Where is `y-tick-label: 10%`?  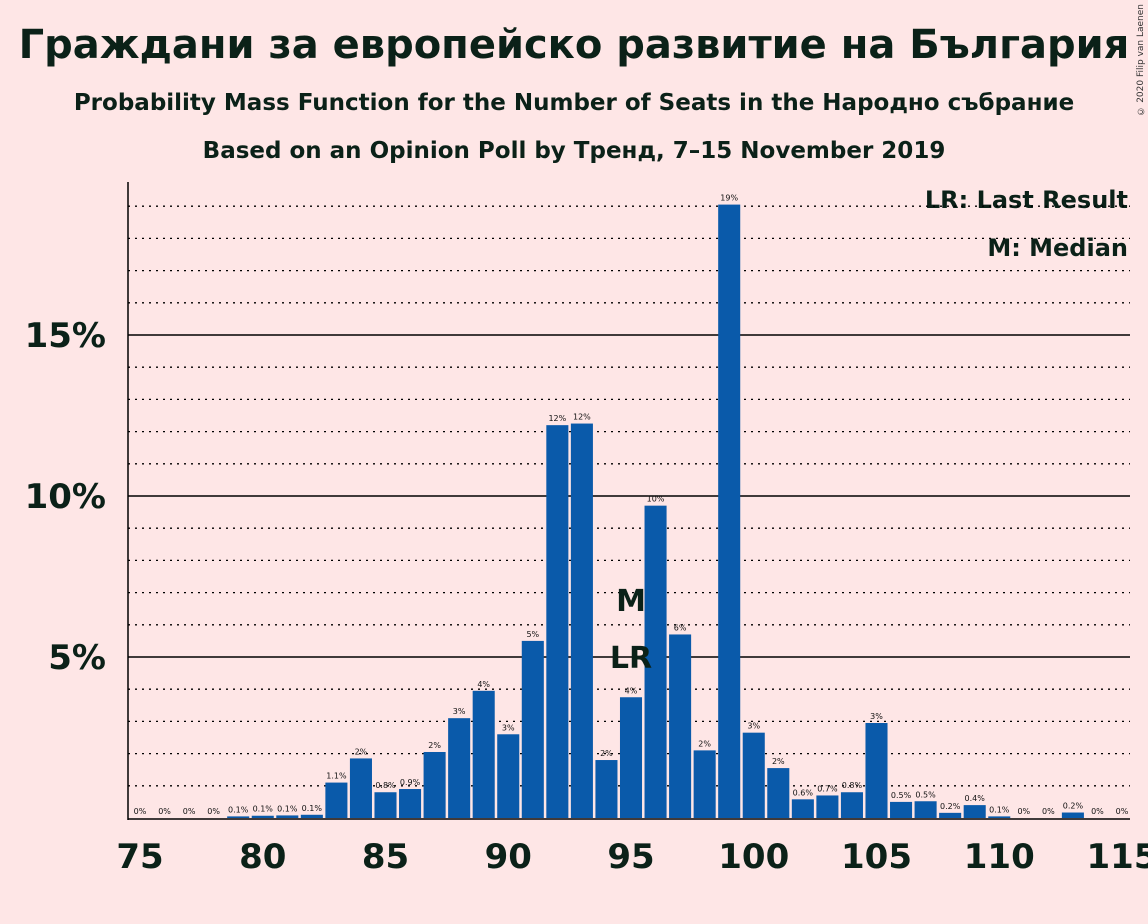 y-tick-label: 10% is located at coordinates (65, 497).